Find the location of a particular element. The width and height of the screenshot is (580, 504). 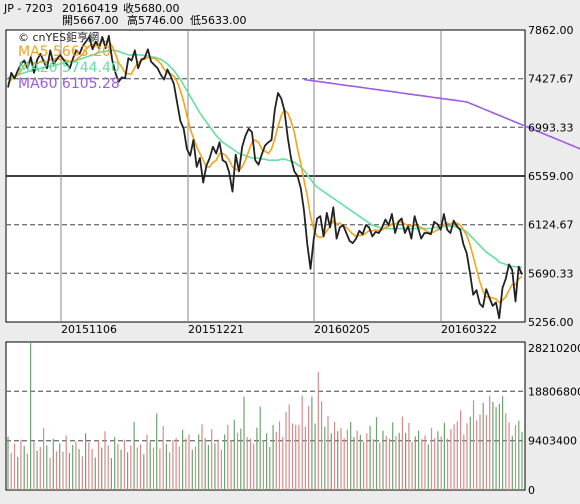

open-label: 開5667.00 is located at coordinates (90, 20).